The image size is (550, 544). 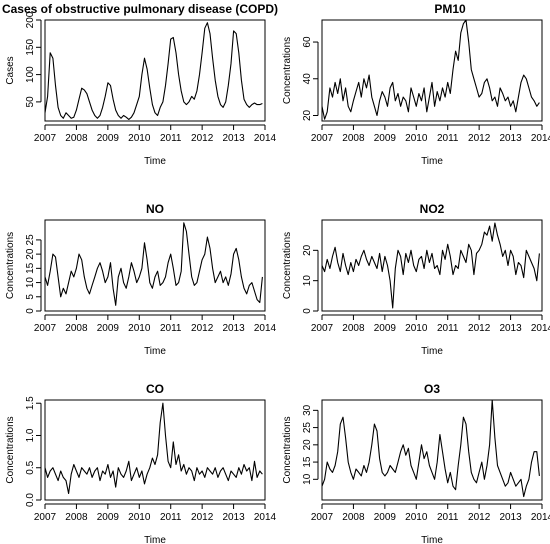 What do you see at coordinates (155, 209) in the screenshot?
I see `chart-title: NO` at bounding box center [155, 209].